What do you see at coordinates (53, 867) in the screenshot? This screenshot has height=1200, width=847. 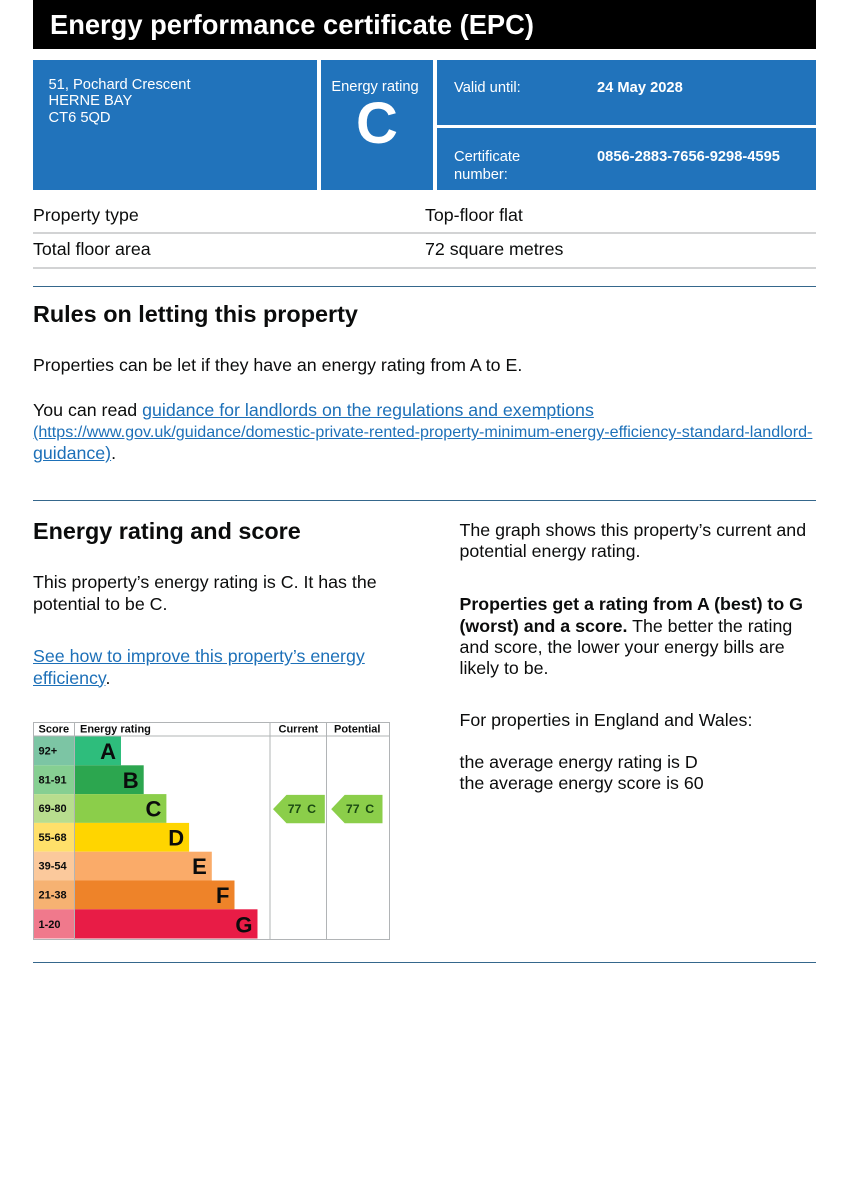 I see `svg-text: 39-54` at bounding box center [53, 867].